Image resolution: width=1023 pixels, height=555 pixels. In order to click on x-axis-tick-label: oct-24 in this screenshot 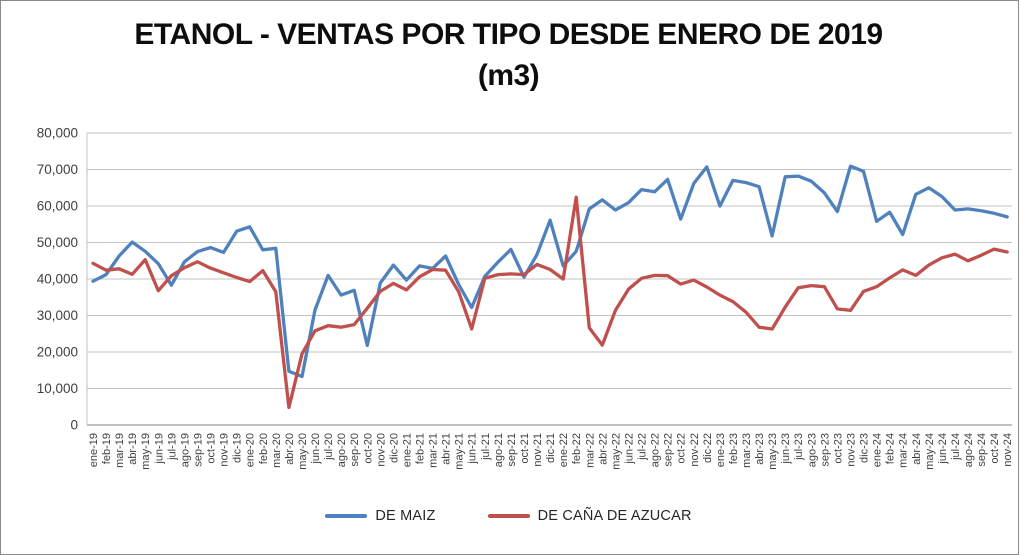, I will do `click(995, 448)`.